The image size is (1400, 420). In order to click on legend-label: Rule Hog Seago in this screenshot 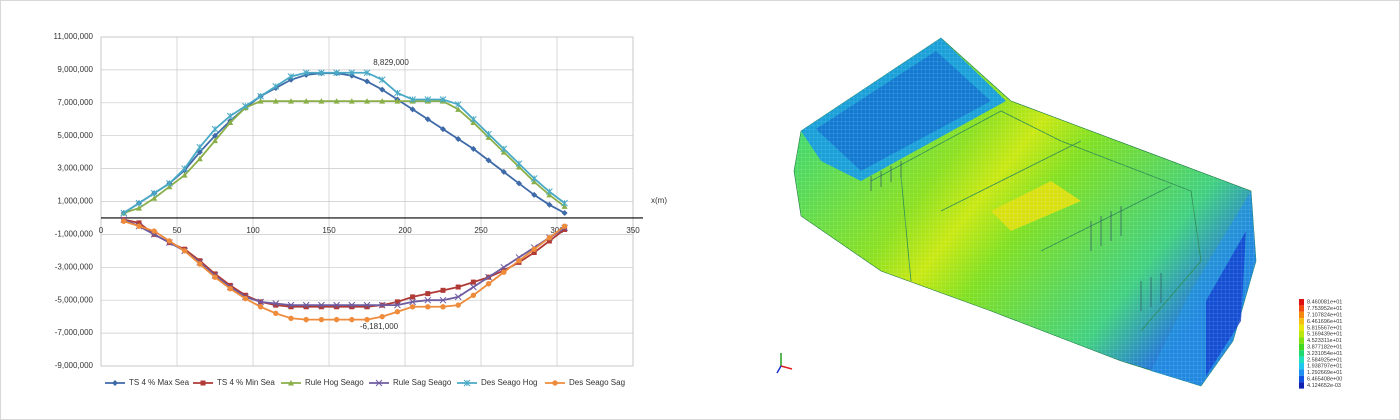, I will do `click(334, 382)`.